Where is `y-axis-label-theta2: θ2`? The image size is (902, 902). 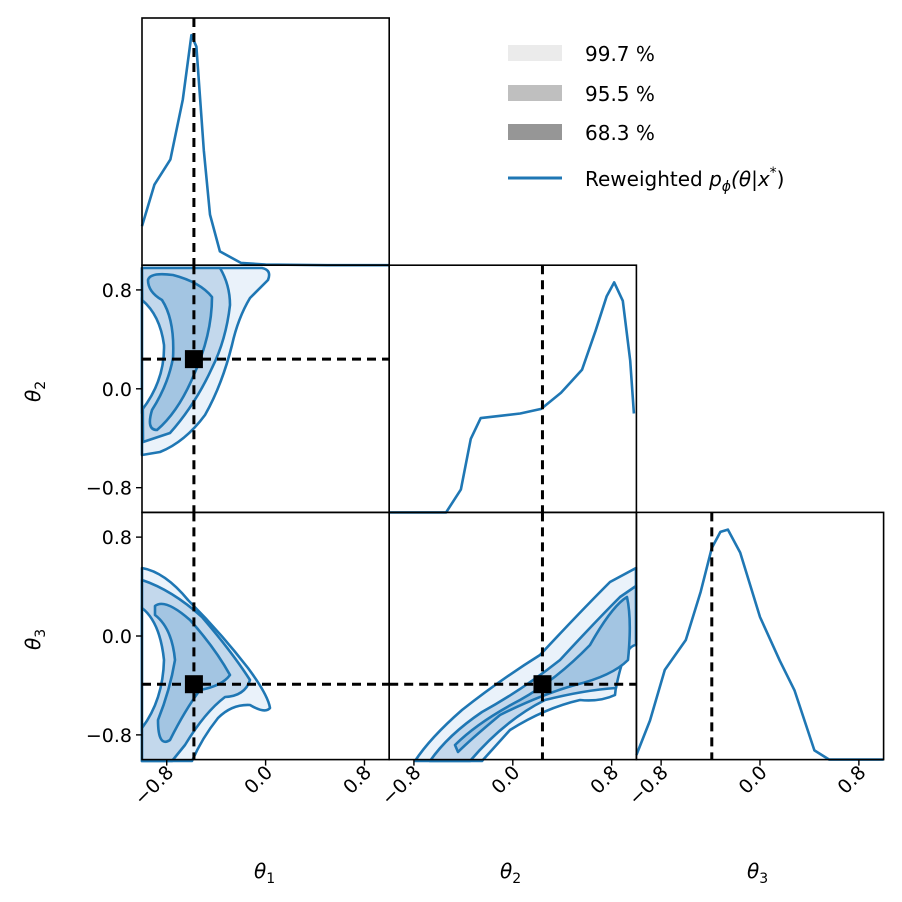
y-axis-label-theta2: θ2 is located at coordinates (35, 391).